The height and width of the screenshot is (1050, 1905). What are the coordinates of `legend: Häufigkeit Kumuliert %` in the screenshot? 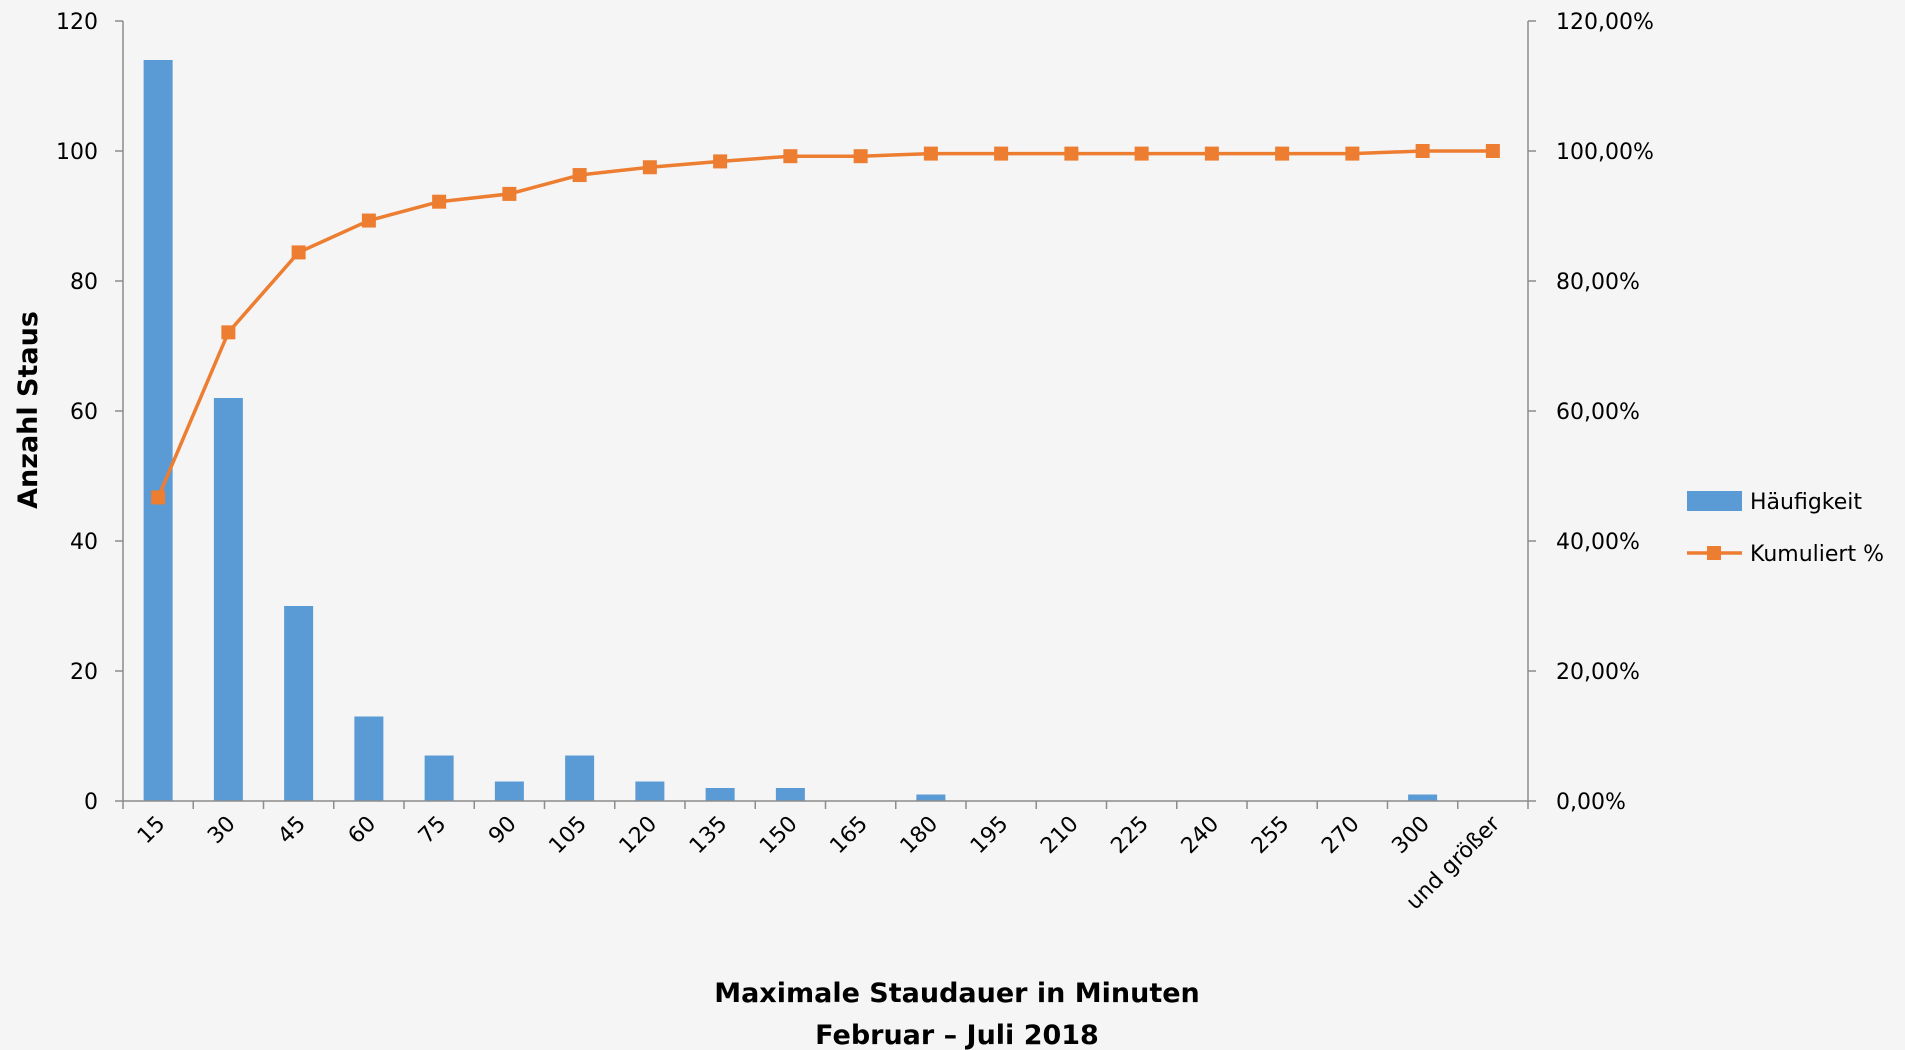 It's located at (1785, 528).